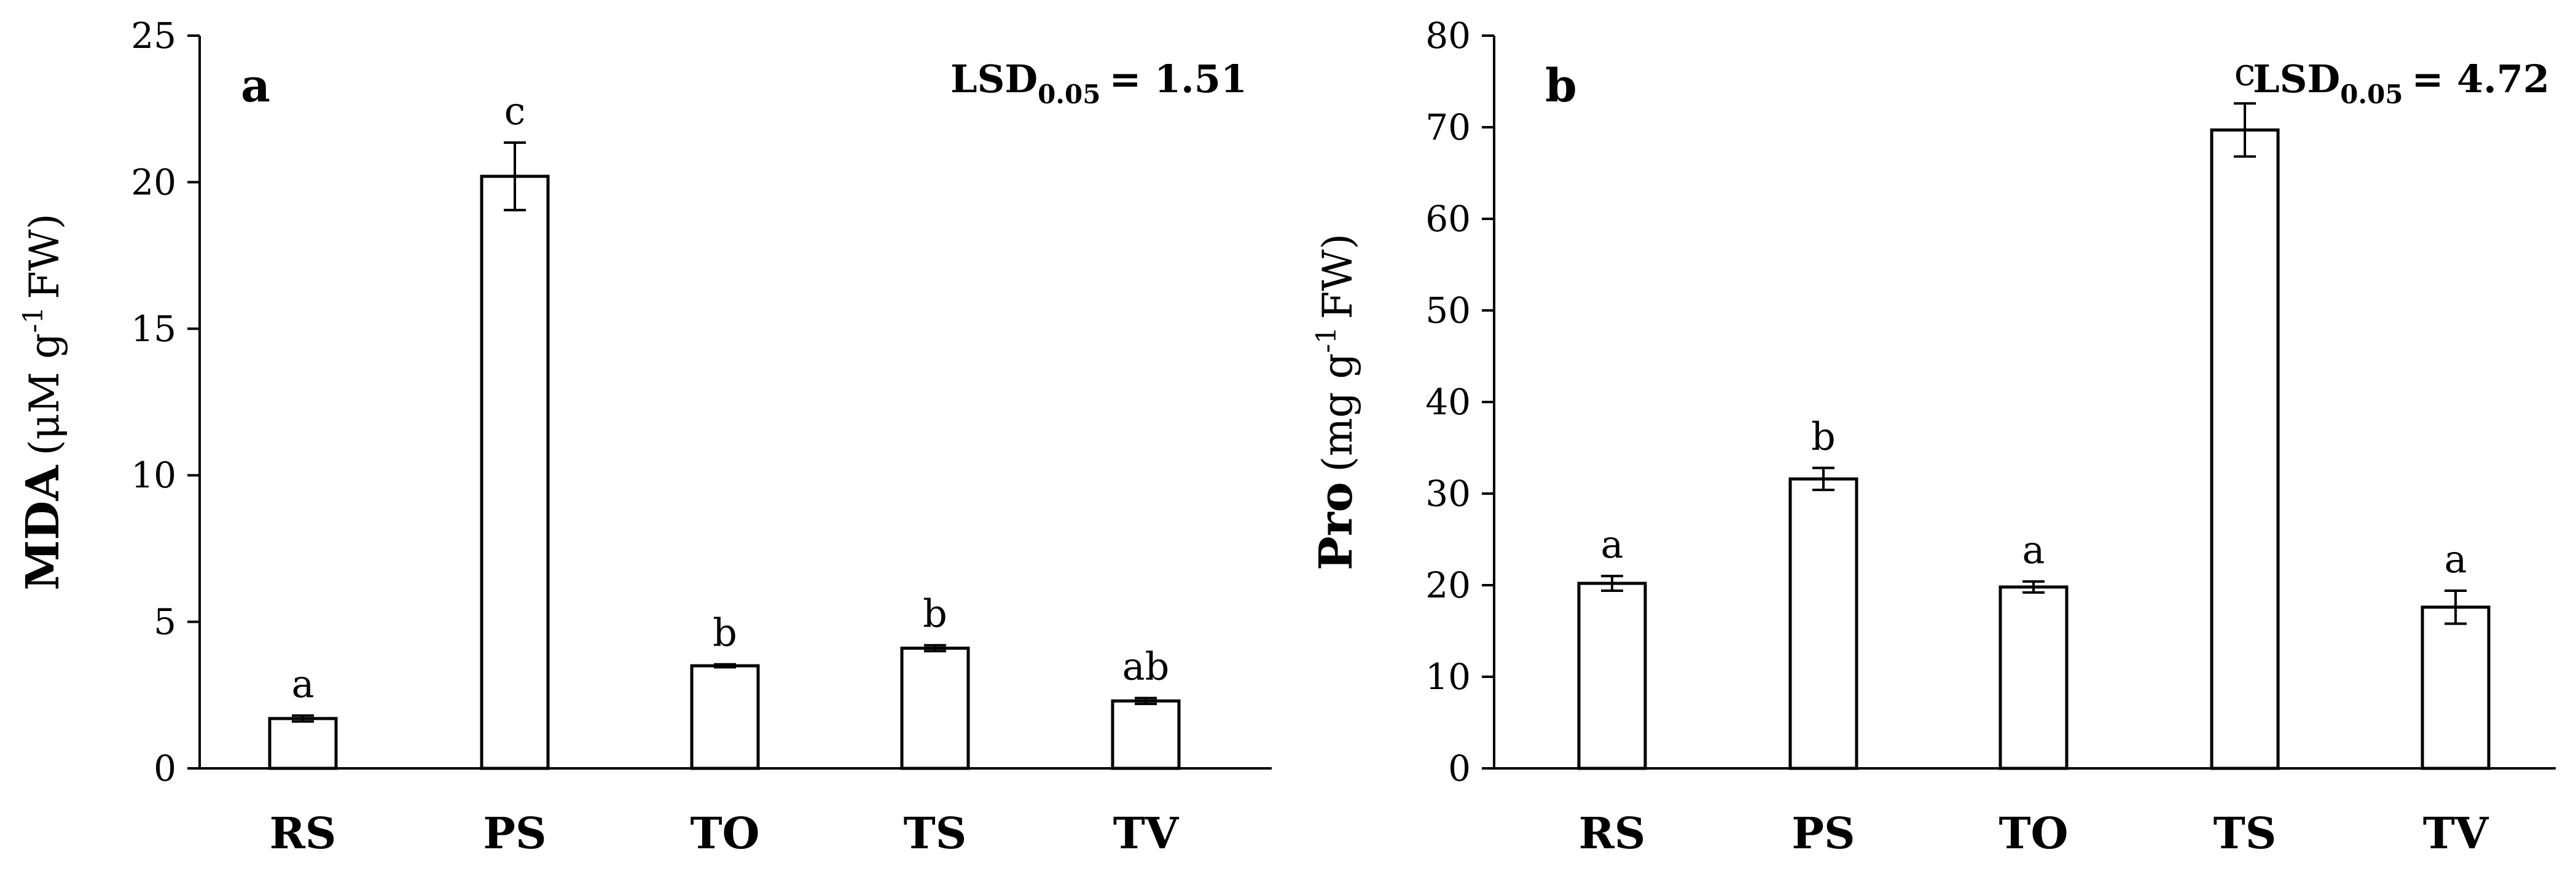  What do you see at coordinates (2480, 79) in the screenshot?
I see `lsd-value: = 4.72` at bounding box center [2480, 79].